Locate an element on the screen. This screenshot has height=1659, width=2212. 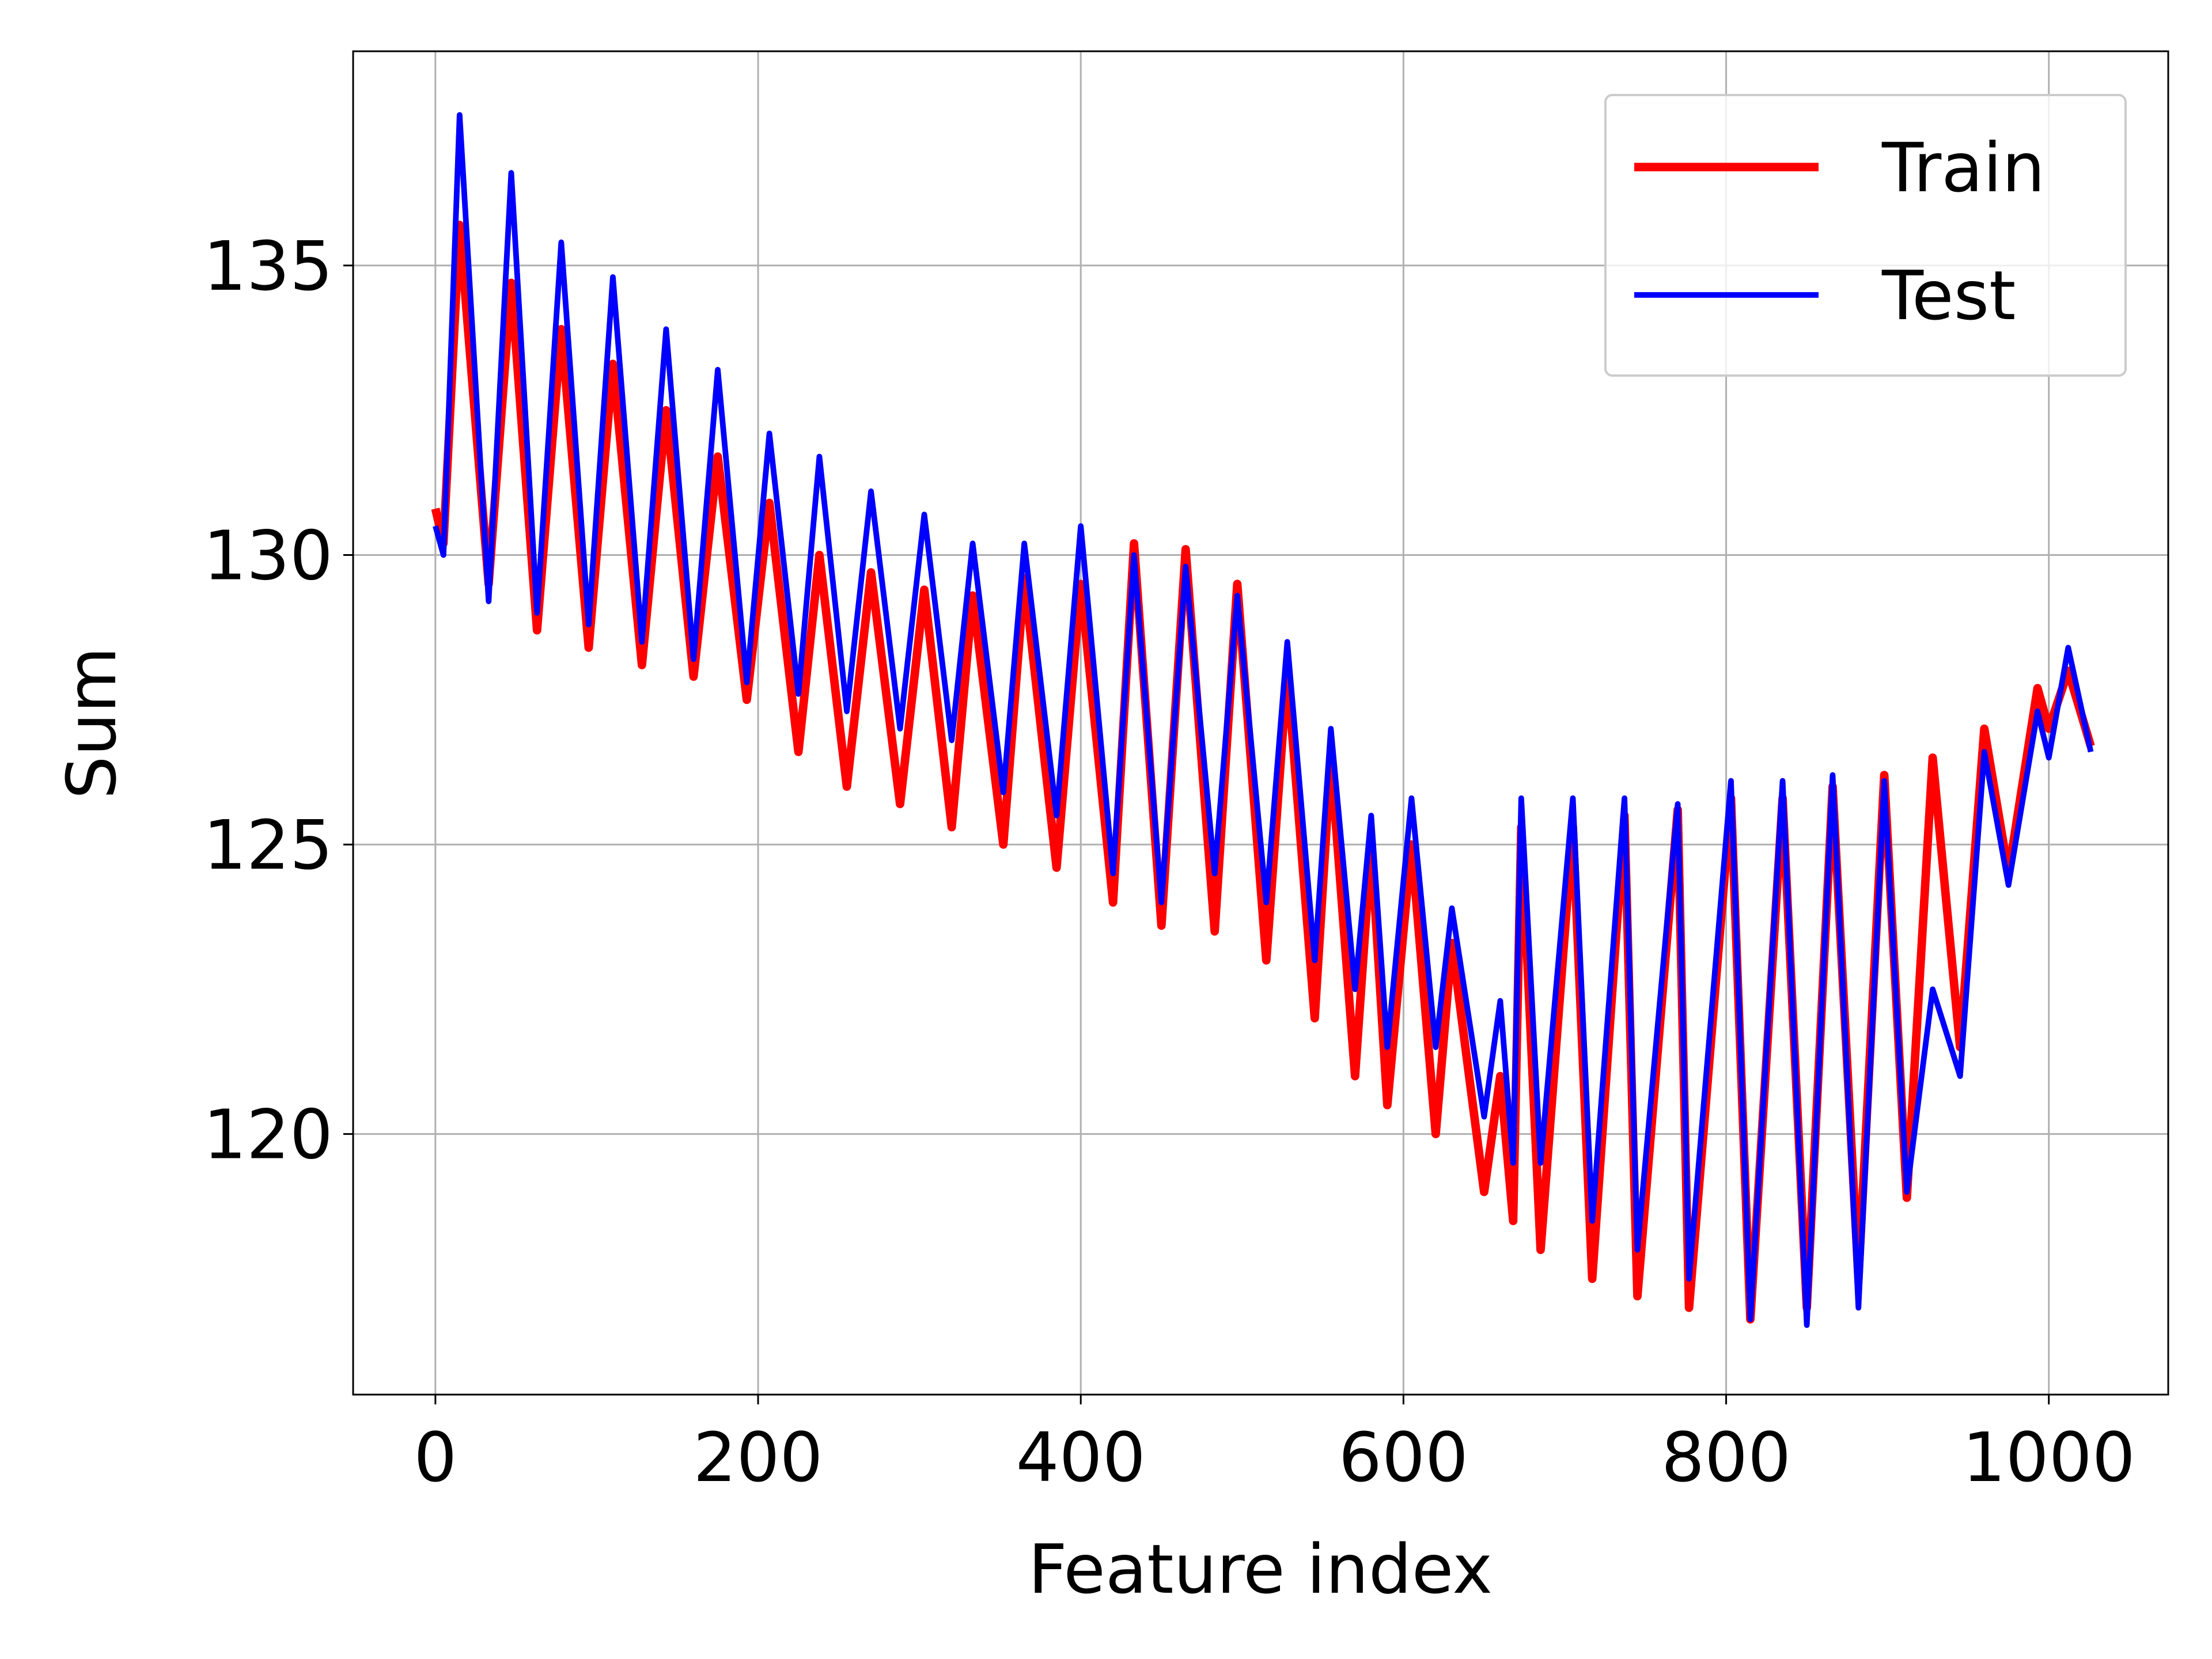
x-tick-label: 600 is located at coordinates (1403, 1457).